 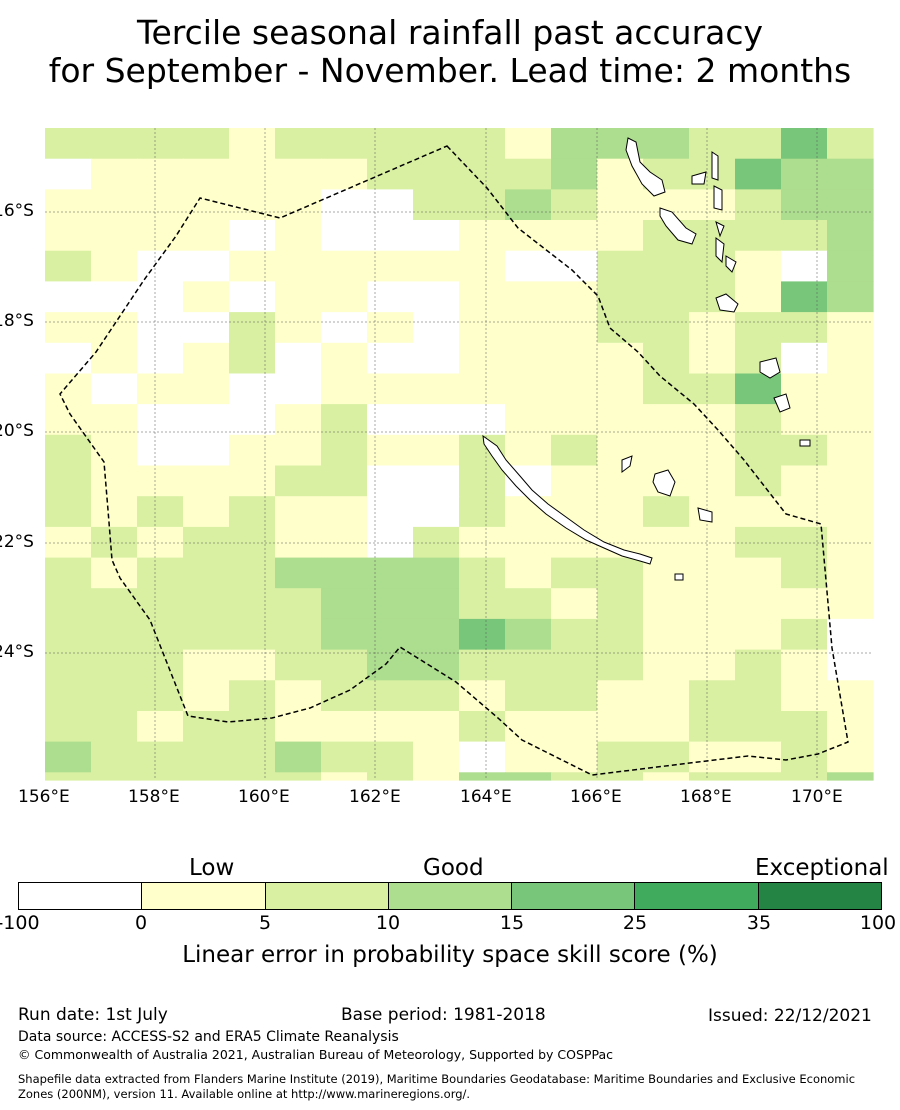 What do you see at coordinates (375, 797) in the screenshot?
I see `lon-tick-label: 162°E` at bounding box center [375, 797].